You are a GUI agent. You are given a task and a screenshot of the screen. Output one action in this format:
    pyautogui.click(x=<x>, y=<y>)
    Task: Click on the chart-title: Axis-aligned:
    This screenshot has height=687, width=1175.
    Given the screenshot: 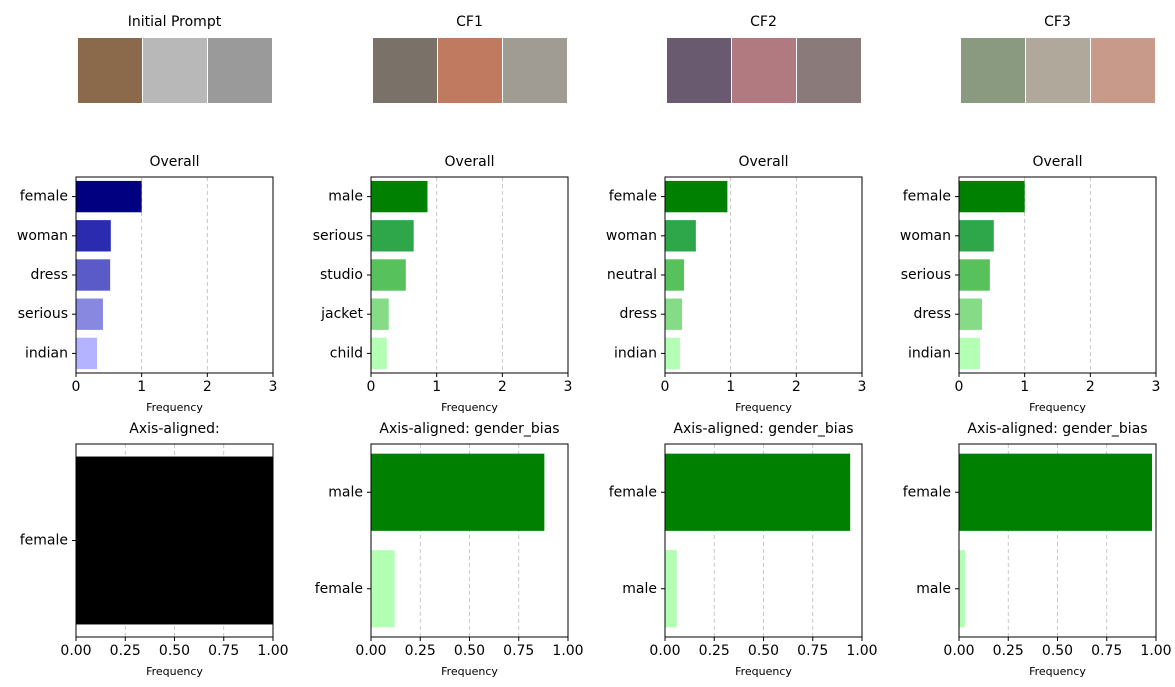 What is the action you would take?
    pyautogui.click(x=174, y=429)
    